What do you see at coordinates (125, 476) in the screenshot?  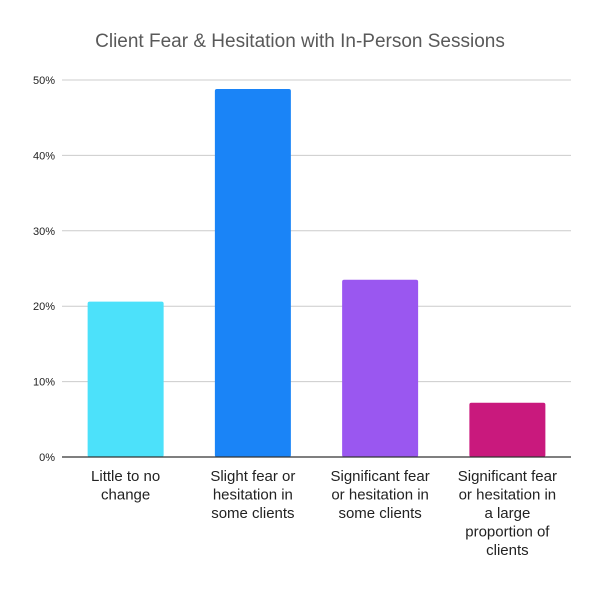 I see `x-tick-label: Little to no` at bounding box center [125, 476].